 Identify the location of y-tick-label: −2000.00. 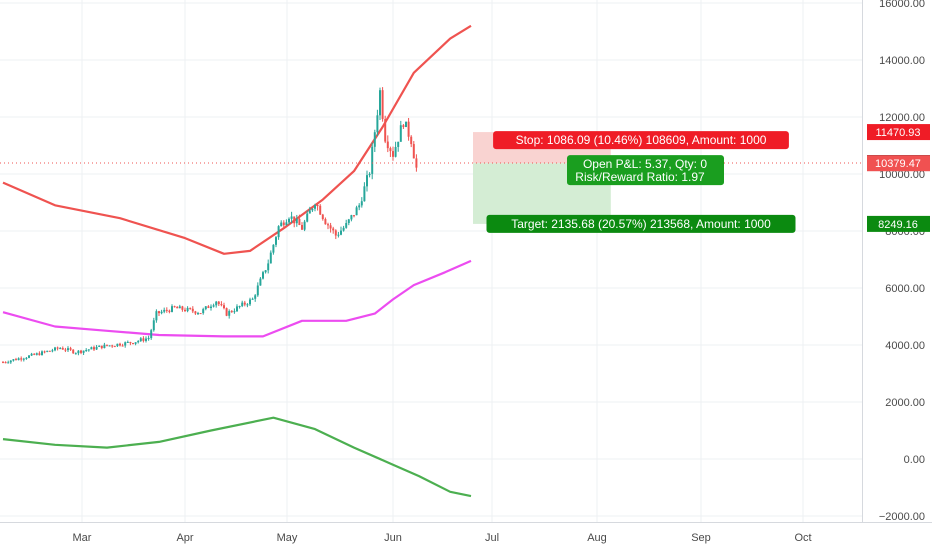
(902, 517).